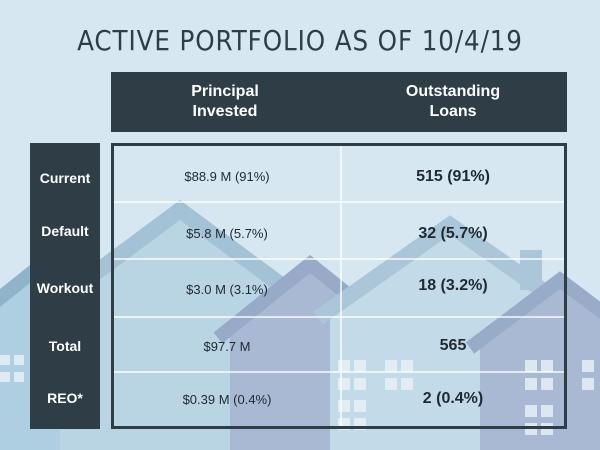 The width and height of the screenshot is (600, 450). Describe the element at coordinates (453, 101) in the screenshot. I see `column-header-outstanding-loans: Outstanding Loans` at that location.